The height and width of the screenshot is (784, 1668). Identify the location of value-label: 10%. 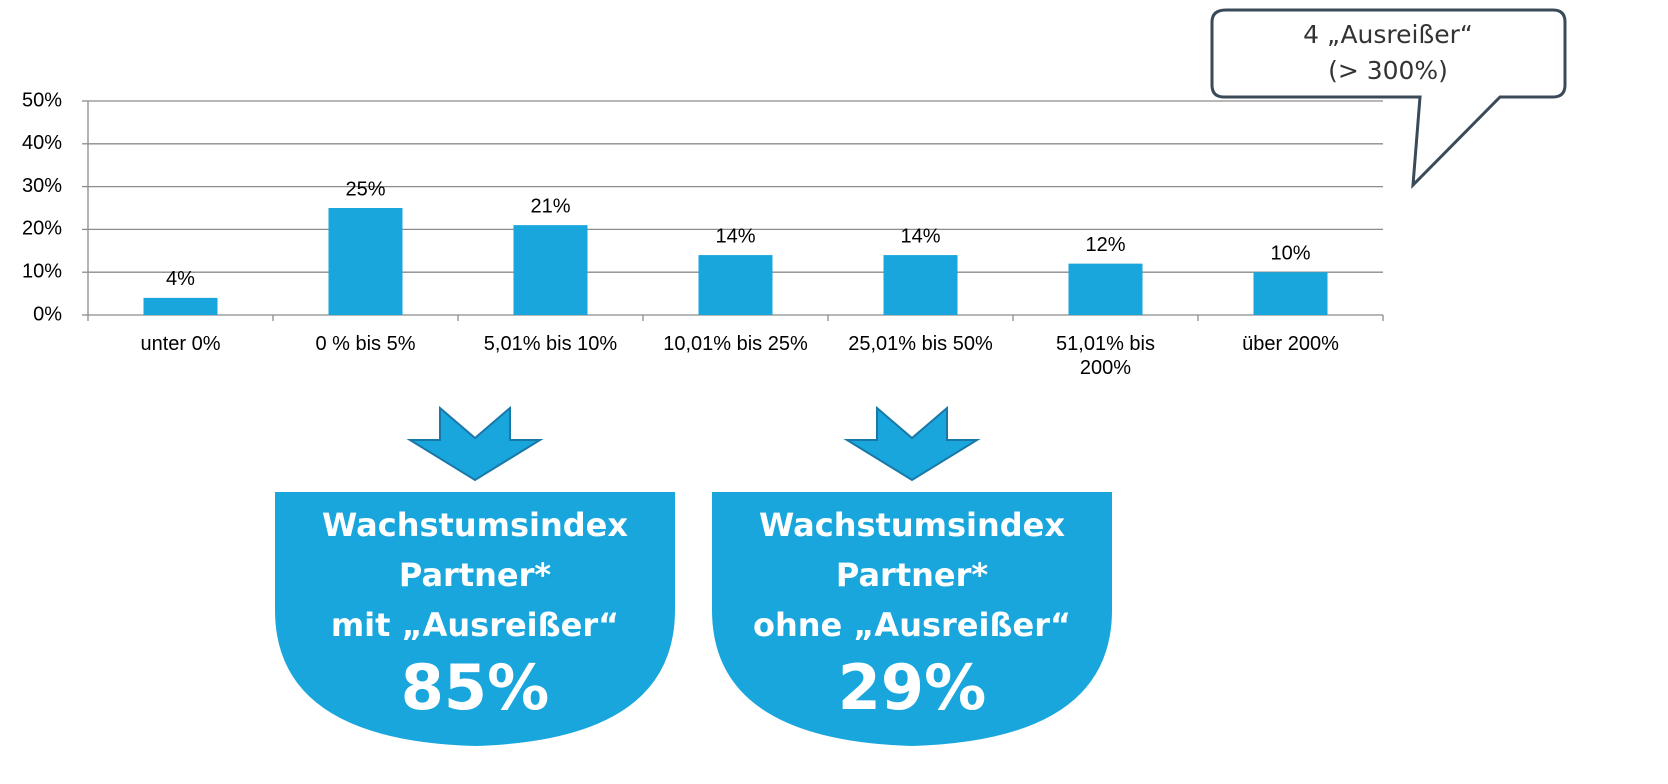
(1290, 253).